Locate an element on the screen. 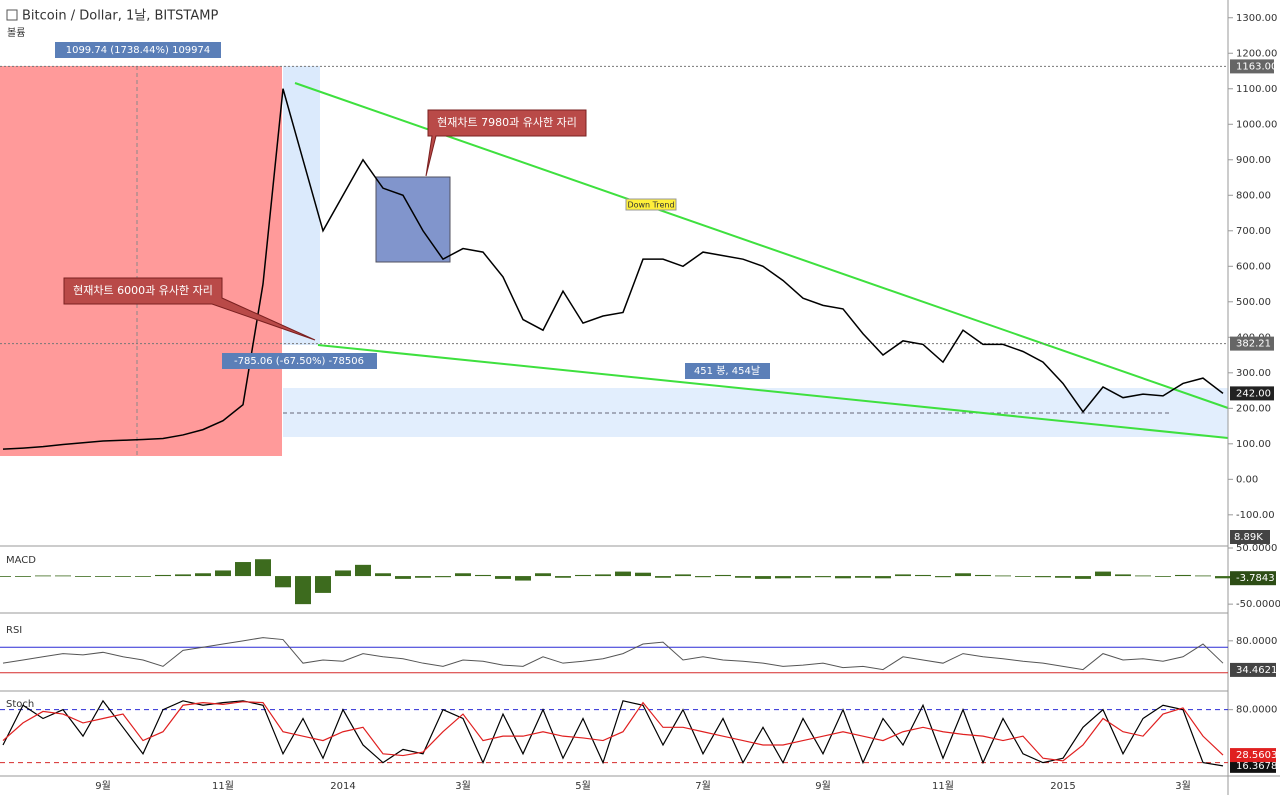 The image size is (1280, 795). callout is located at coordinates (189, 309).